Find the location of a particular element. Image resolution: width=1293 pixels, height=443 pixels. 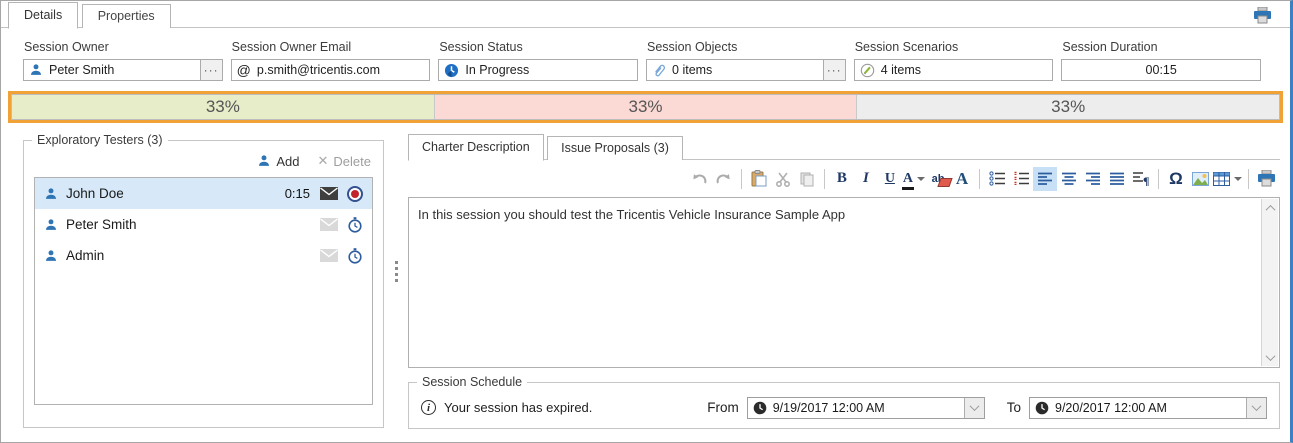

progress-segment-open: 33% is located at coordinates (1068, 107).